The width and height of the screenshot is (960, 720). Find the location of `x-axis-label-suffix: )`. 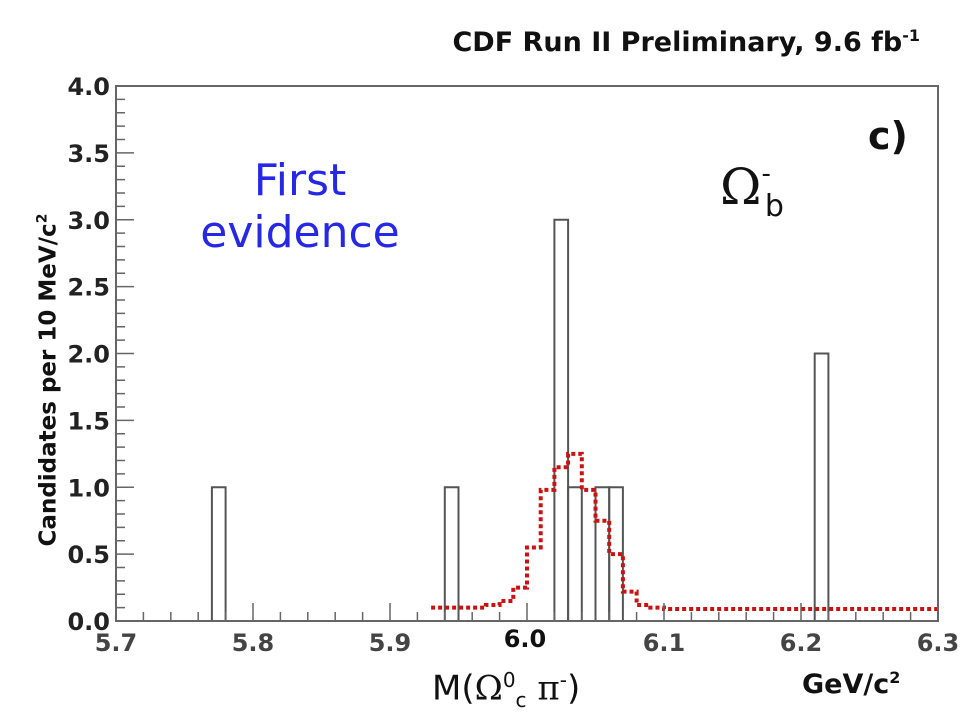

x-axis-label-suffix: ) is located at coordinates (573, 688).